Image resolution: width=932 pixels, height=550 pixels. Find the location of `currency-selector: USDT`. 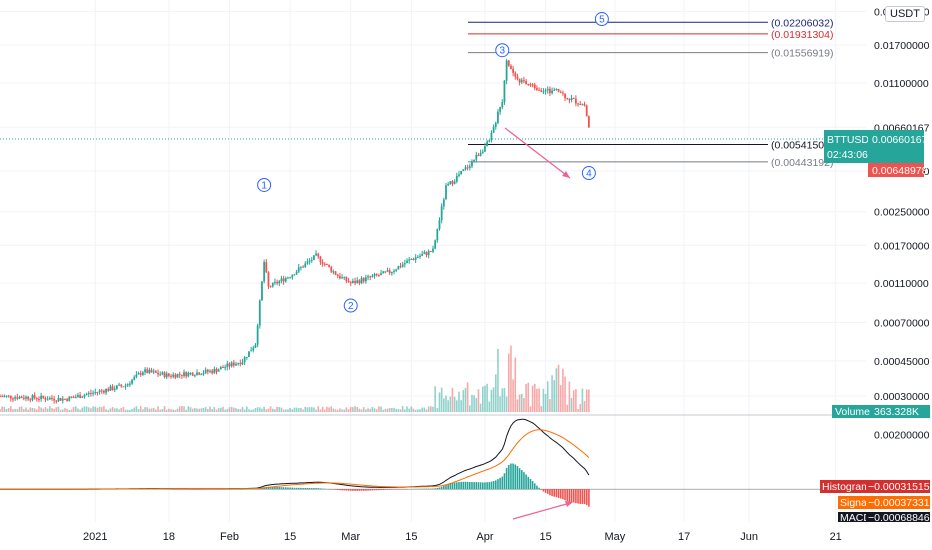

currency-selector: USDT is located at coordinates (905, 14).